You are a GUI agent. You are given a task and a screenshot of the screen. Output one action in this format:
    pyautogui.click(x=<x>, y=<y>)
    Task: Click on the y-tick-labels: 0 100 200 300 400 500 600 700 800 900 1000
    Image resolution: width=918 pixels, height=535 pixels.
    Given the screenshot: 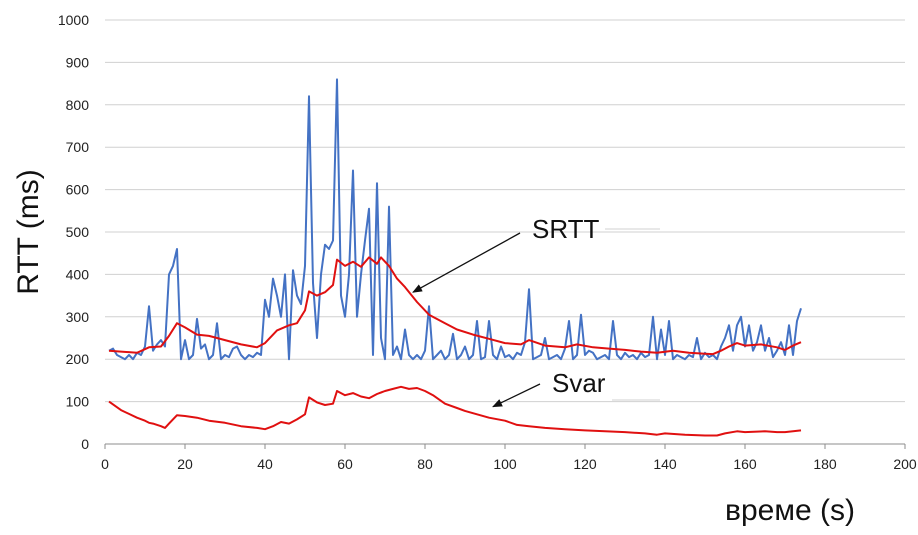 What is the action you would take?
    pyautogui.click(x=73, y=232)
    